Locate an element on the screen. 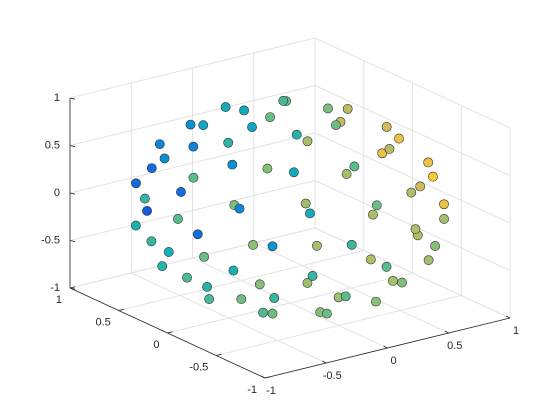  x-tick-label: 0 is located at coordinates (393, 361).